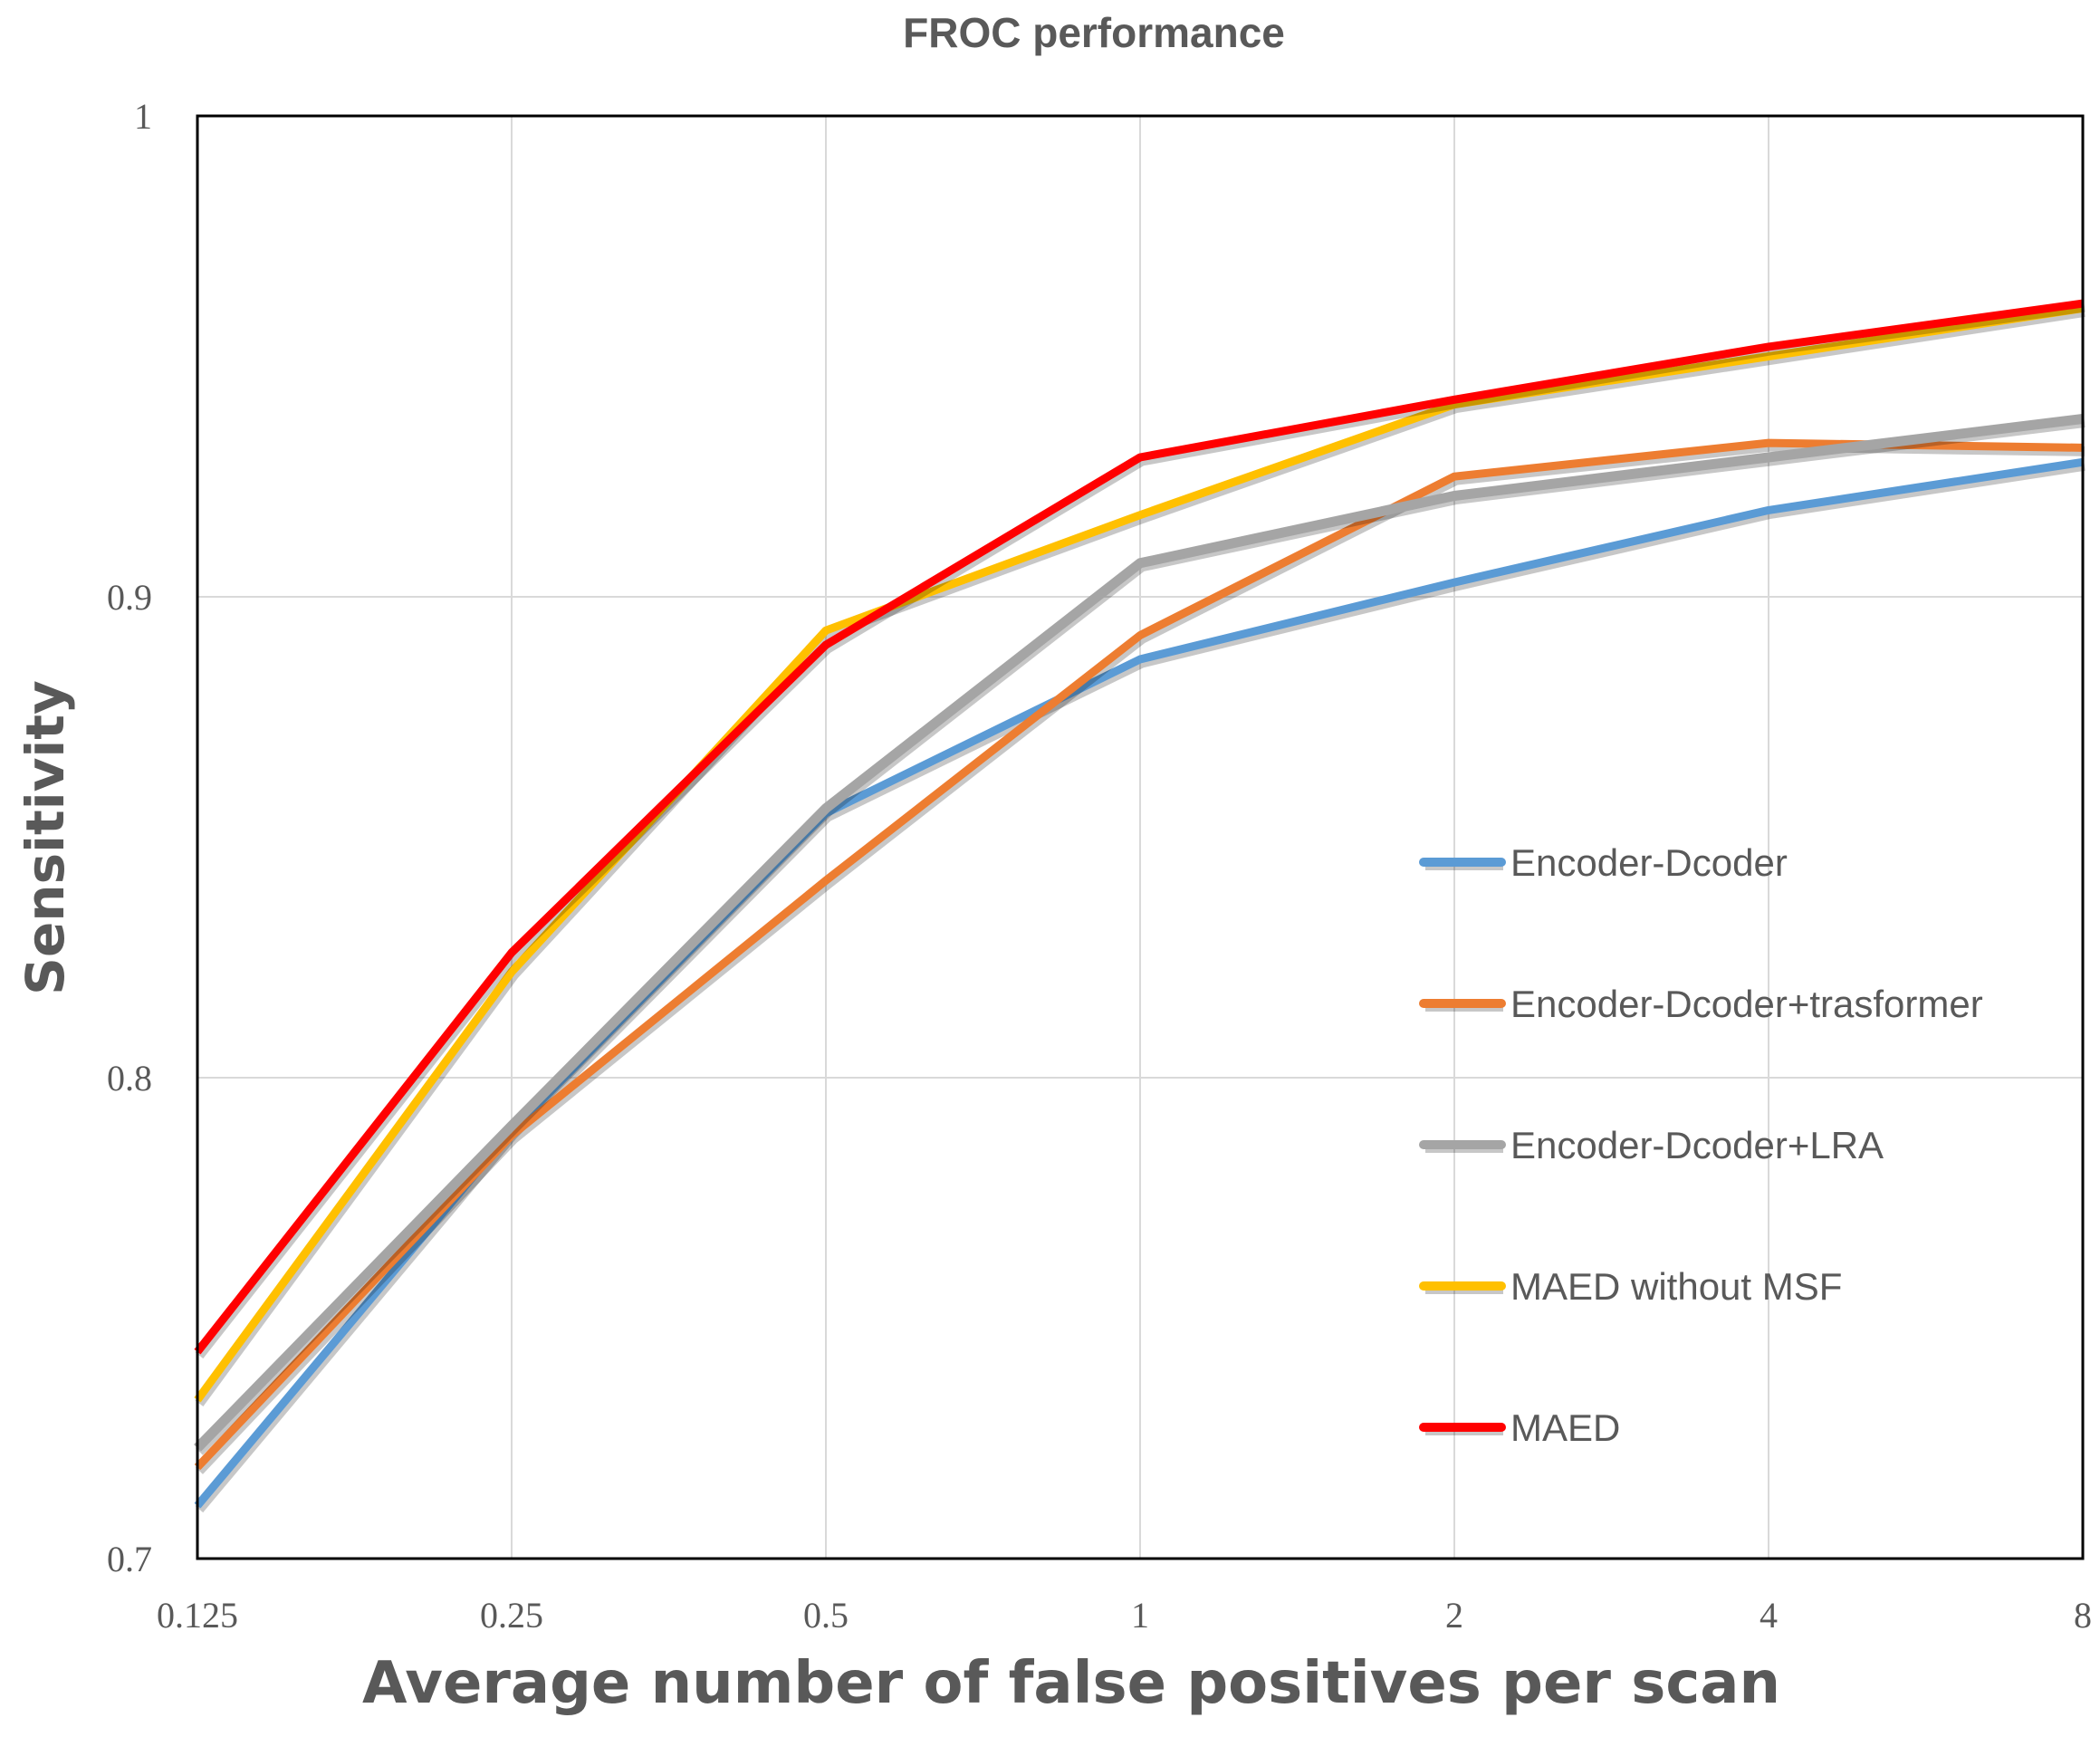 The width and height of the screenshot is (2100, 1756). What do you see at coordinates (2083, 1615) in the screenshot?
I see `x-tick-label: 8` at bounding box center [2083, 1615].